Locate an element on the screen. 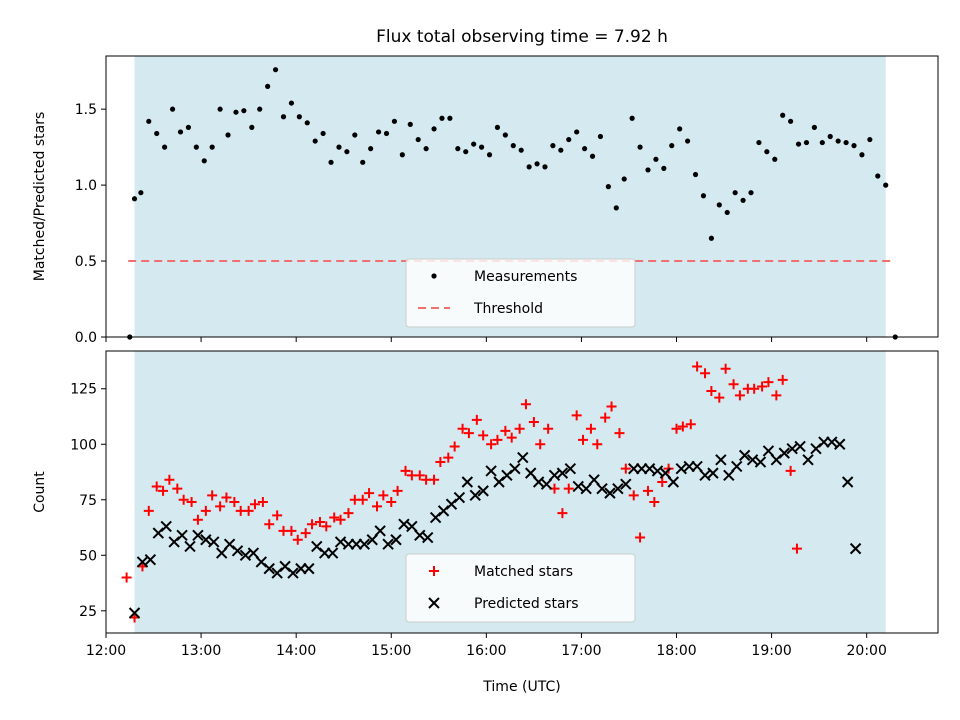 The width and height of the screenshot is (960, 720). x-tick-label: 18:00 is located at coordinates (676, 651).